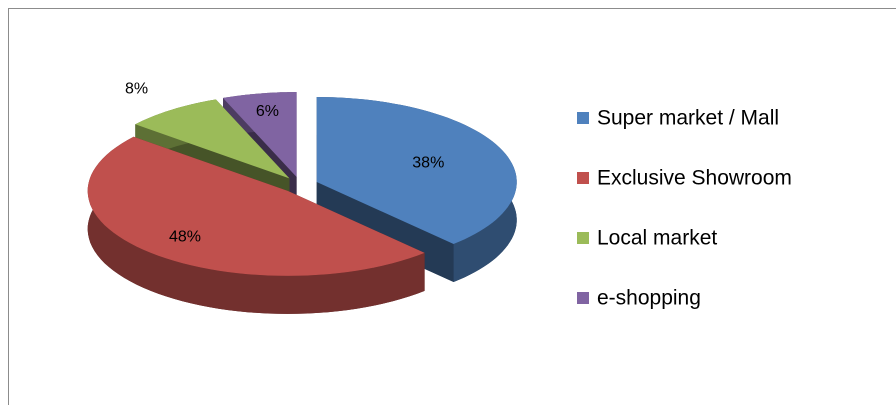  Describe the element at coordinates (649, 298) in the screenshot. I see `legend-label: e-shopping` at that location.